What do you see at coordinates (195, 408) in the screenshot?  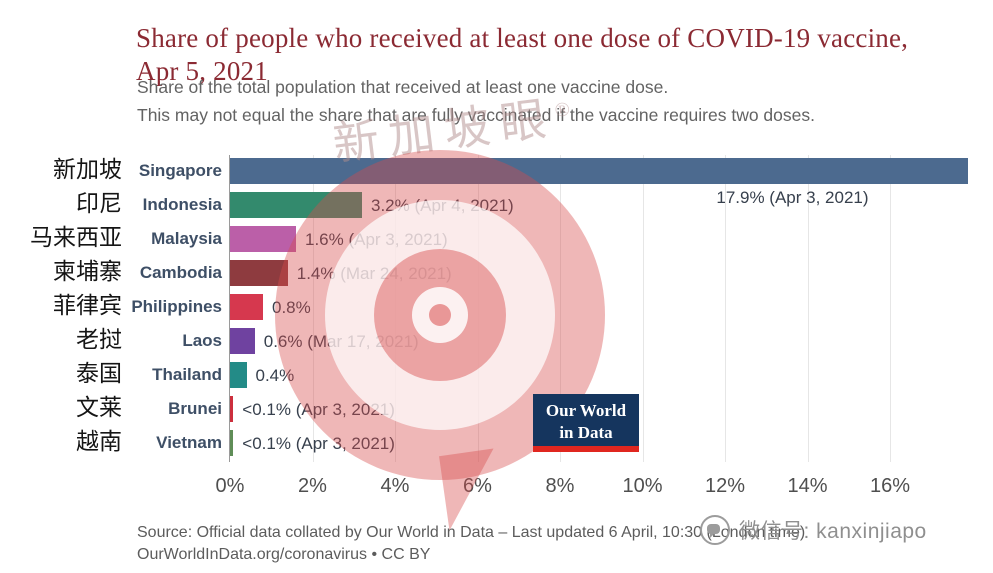 I see `row-label-brunei: Brunei` at bounding box center [195, 408].